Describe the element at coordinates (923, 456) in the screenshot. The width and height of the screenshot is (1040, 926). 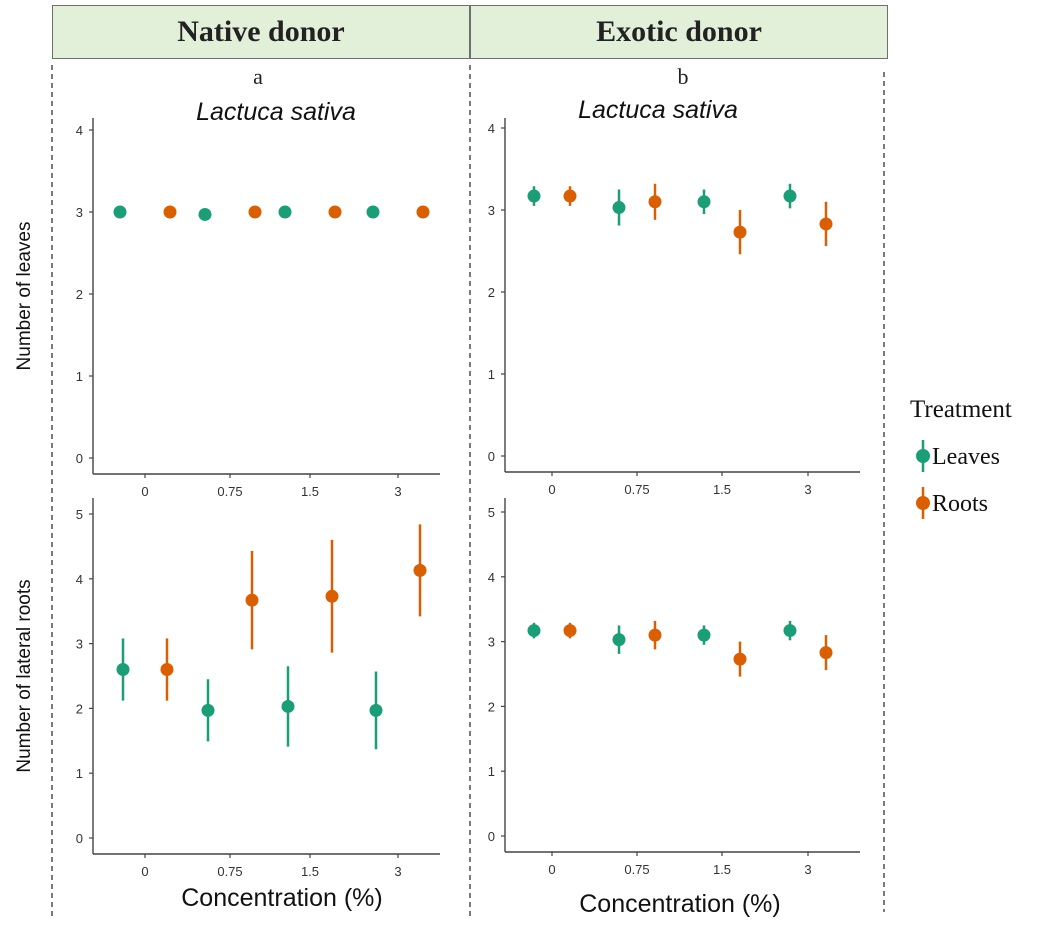
I see `legend-key-leaves` at that location.